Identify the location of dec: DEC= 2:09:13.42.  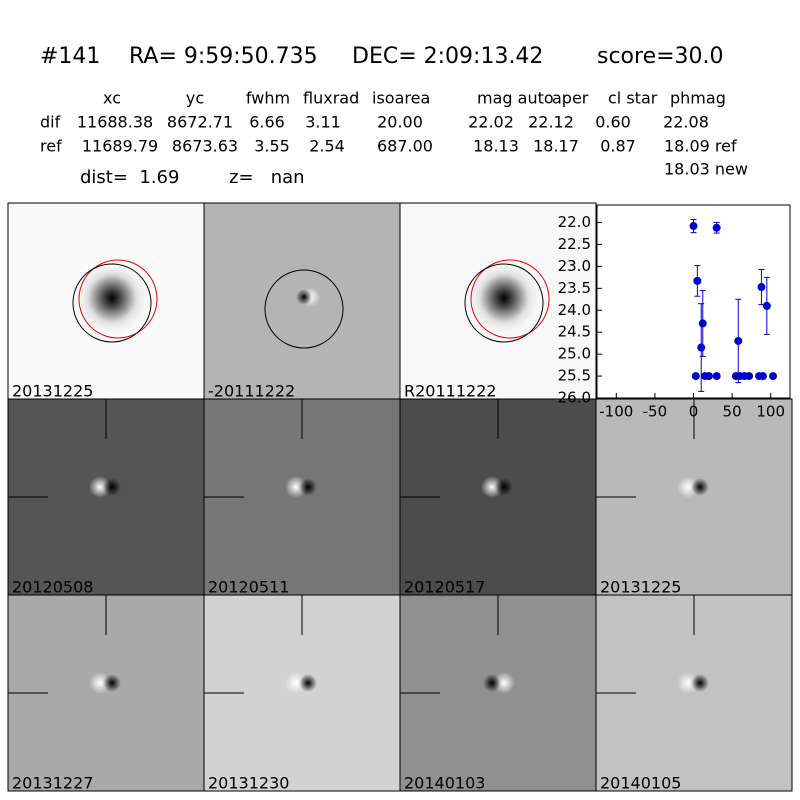
(447, 56).